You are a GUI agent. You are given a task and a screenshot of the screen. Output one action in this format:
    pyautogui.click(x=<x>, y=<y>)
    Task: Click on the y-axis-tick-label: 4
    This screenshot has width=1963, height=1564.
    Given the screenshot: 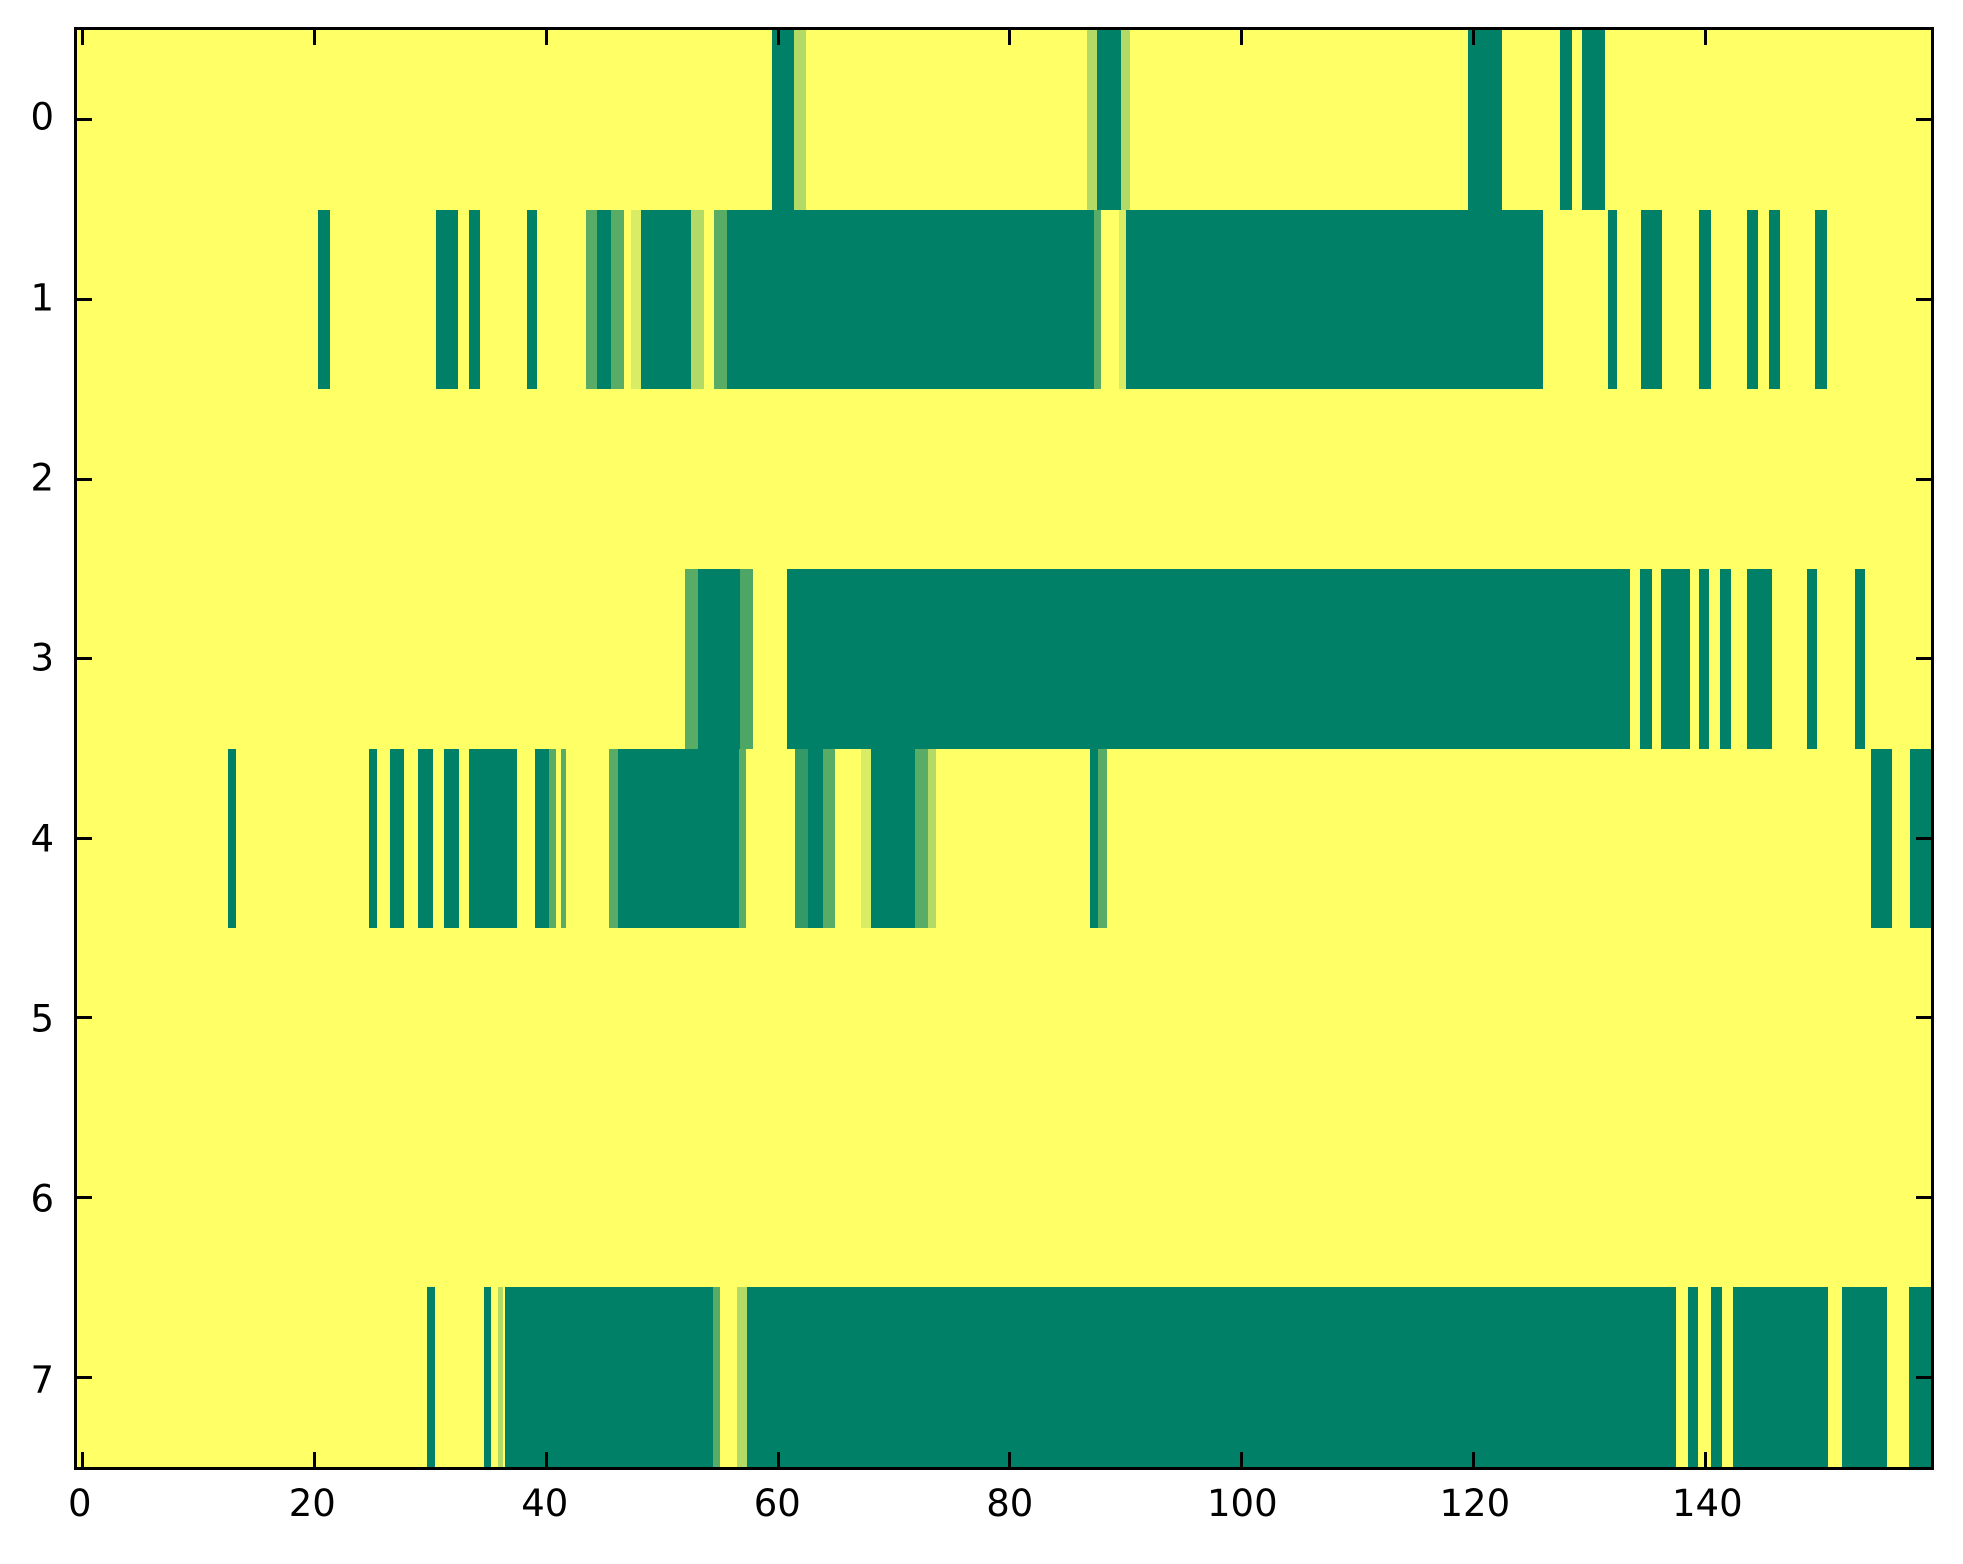 What is the action you would take?
    pyautogui.click(x=42, y=839)
    